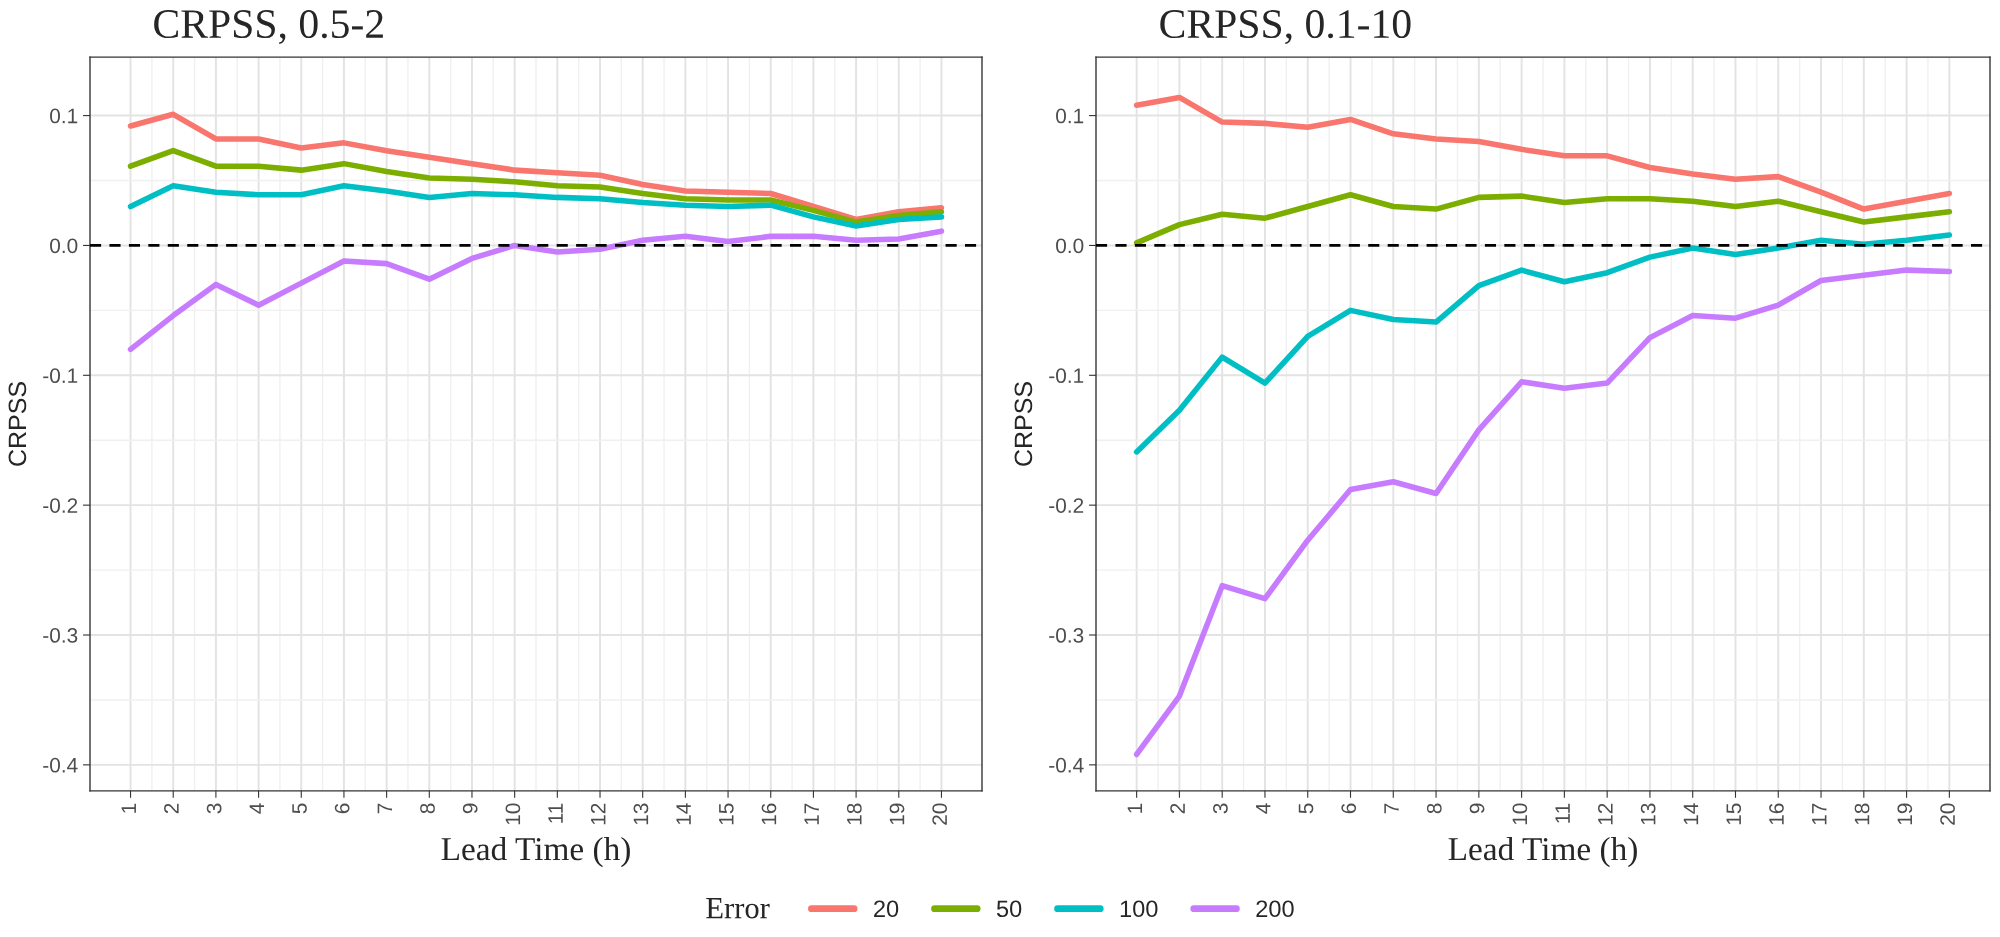 The width and height of the screenshot is (2000, 937). I want to click on chart-title: CRPSS, 0.1-10, so click(1285, 27).